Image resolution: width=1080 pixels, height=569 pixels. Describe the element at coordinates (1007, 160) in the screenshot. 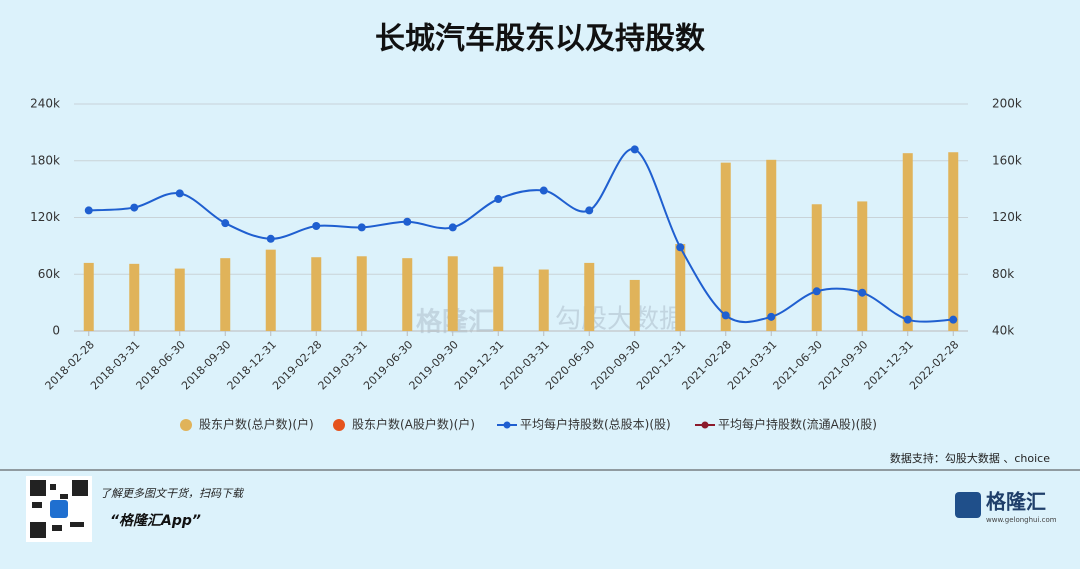

I see `y2-tick-label: 160k` at that location.